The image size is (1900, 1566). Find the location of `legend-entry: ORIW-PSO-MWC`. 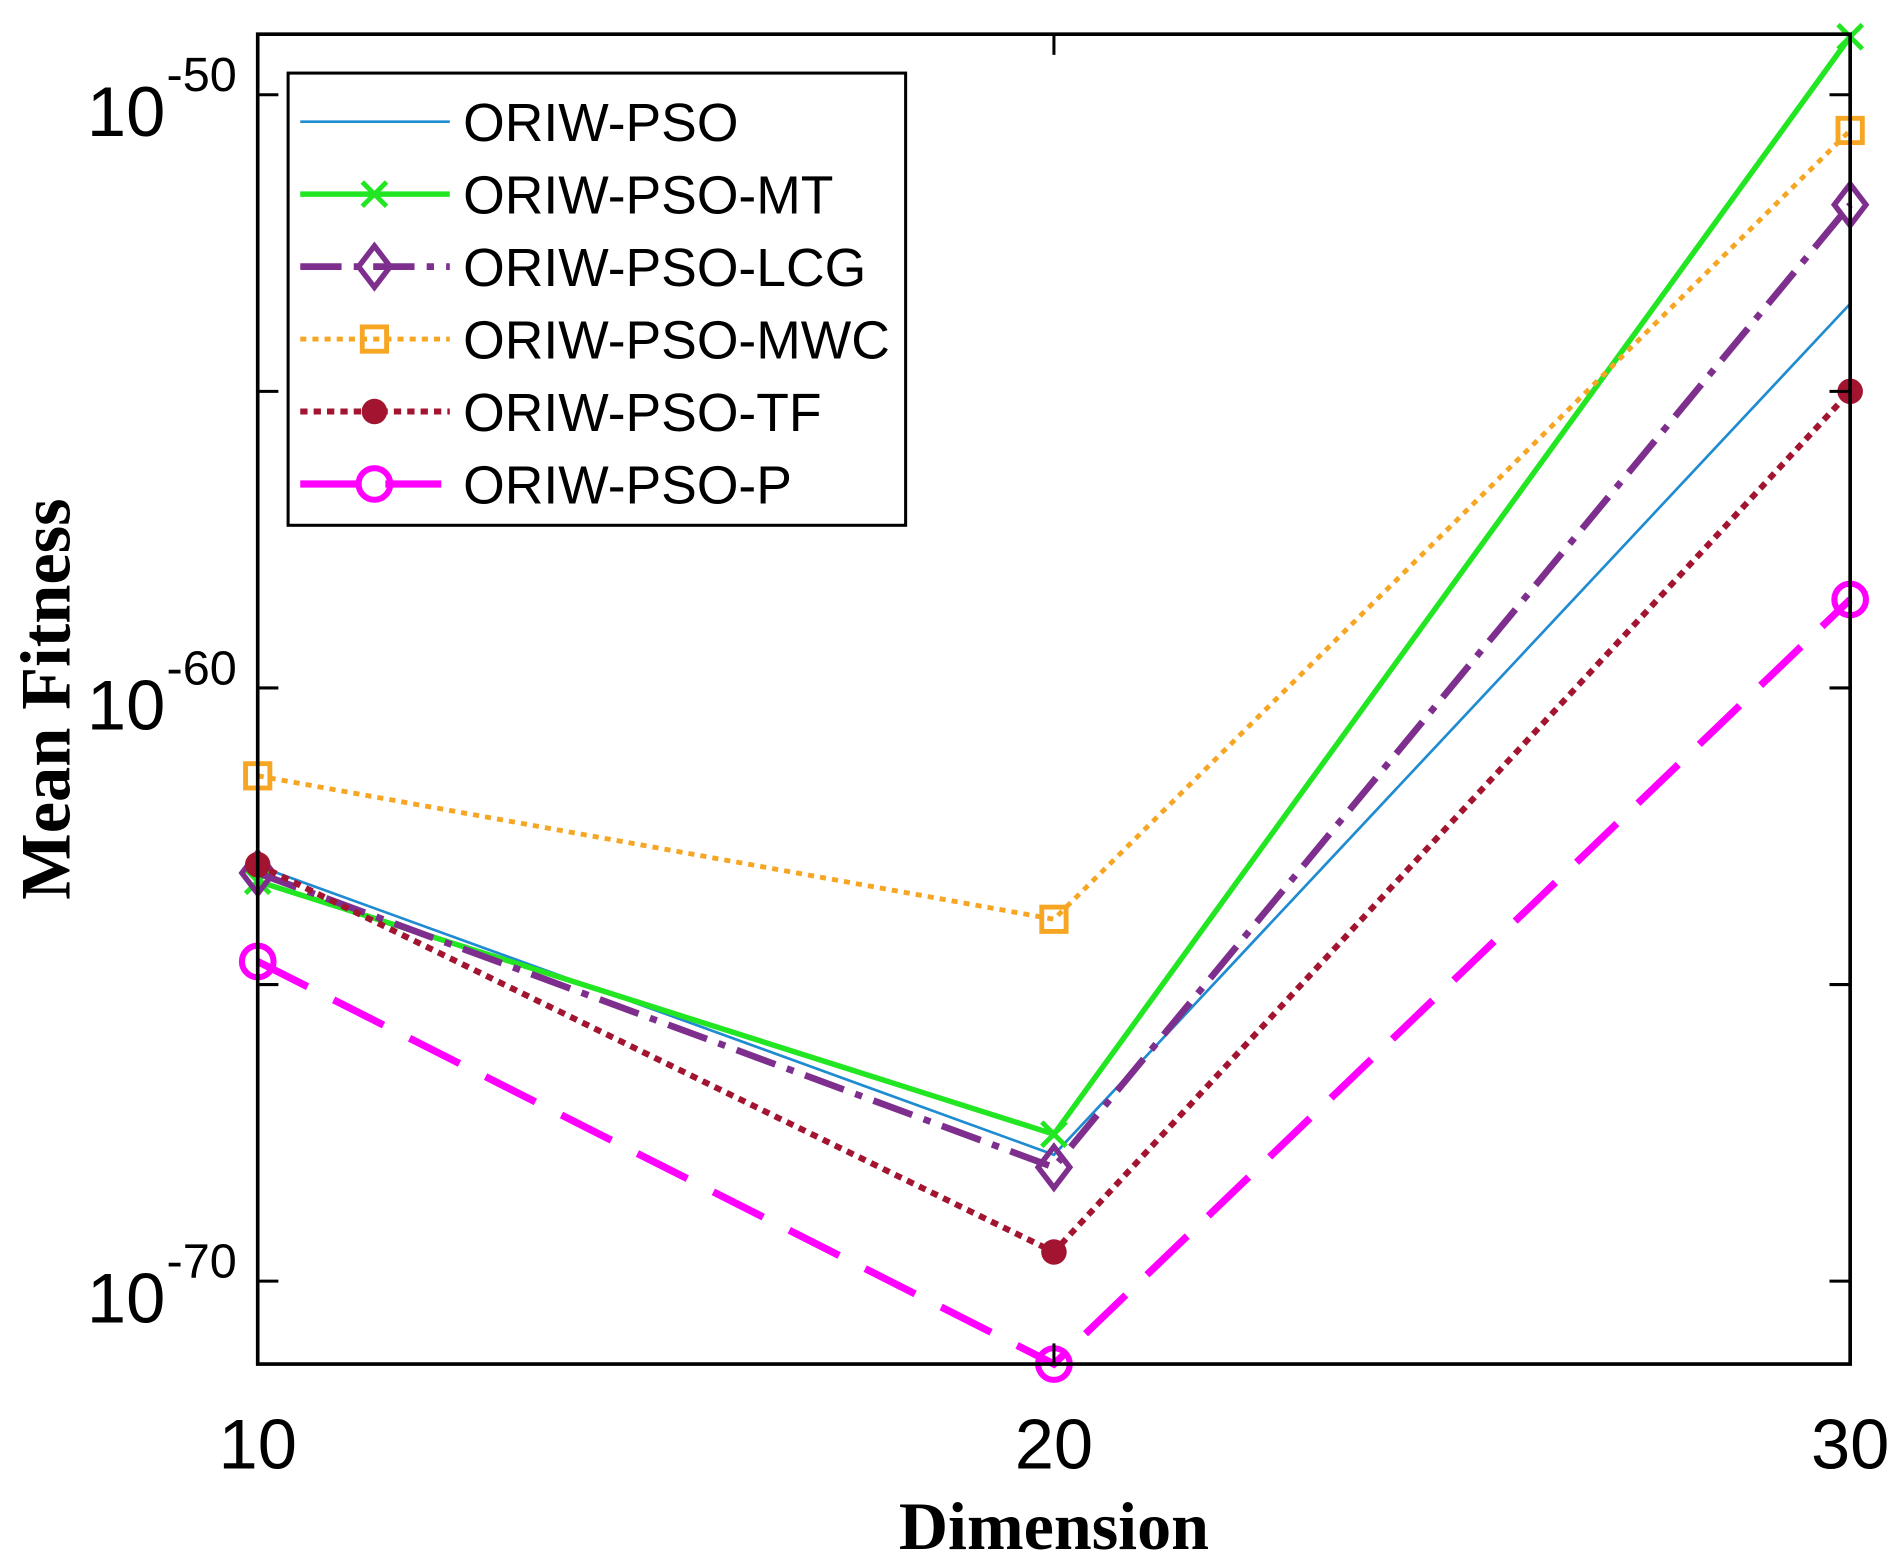

legend-entry: ORIW-PSO-MWC is located at coordinates (595, 341).